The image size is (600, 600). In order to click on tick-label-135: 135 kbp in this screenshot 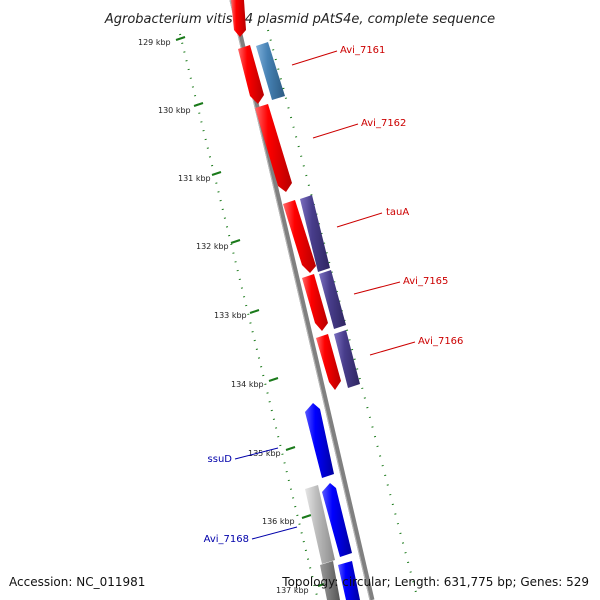, I will do `click(264, 453)`.